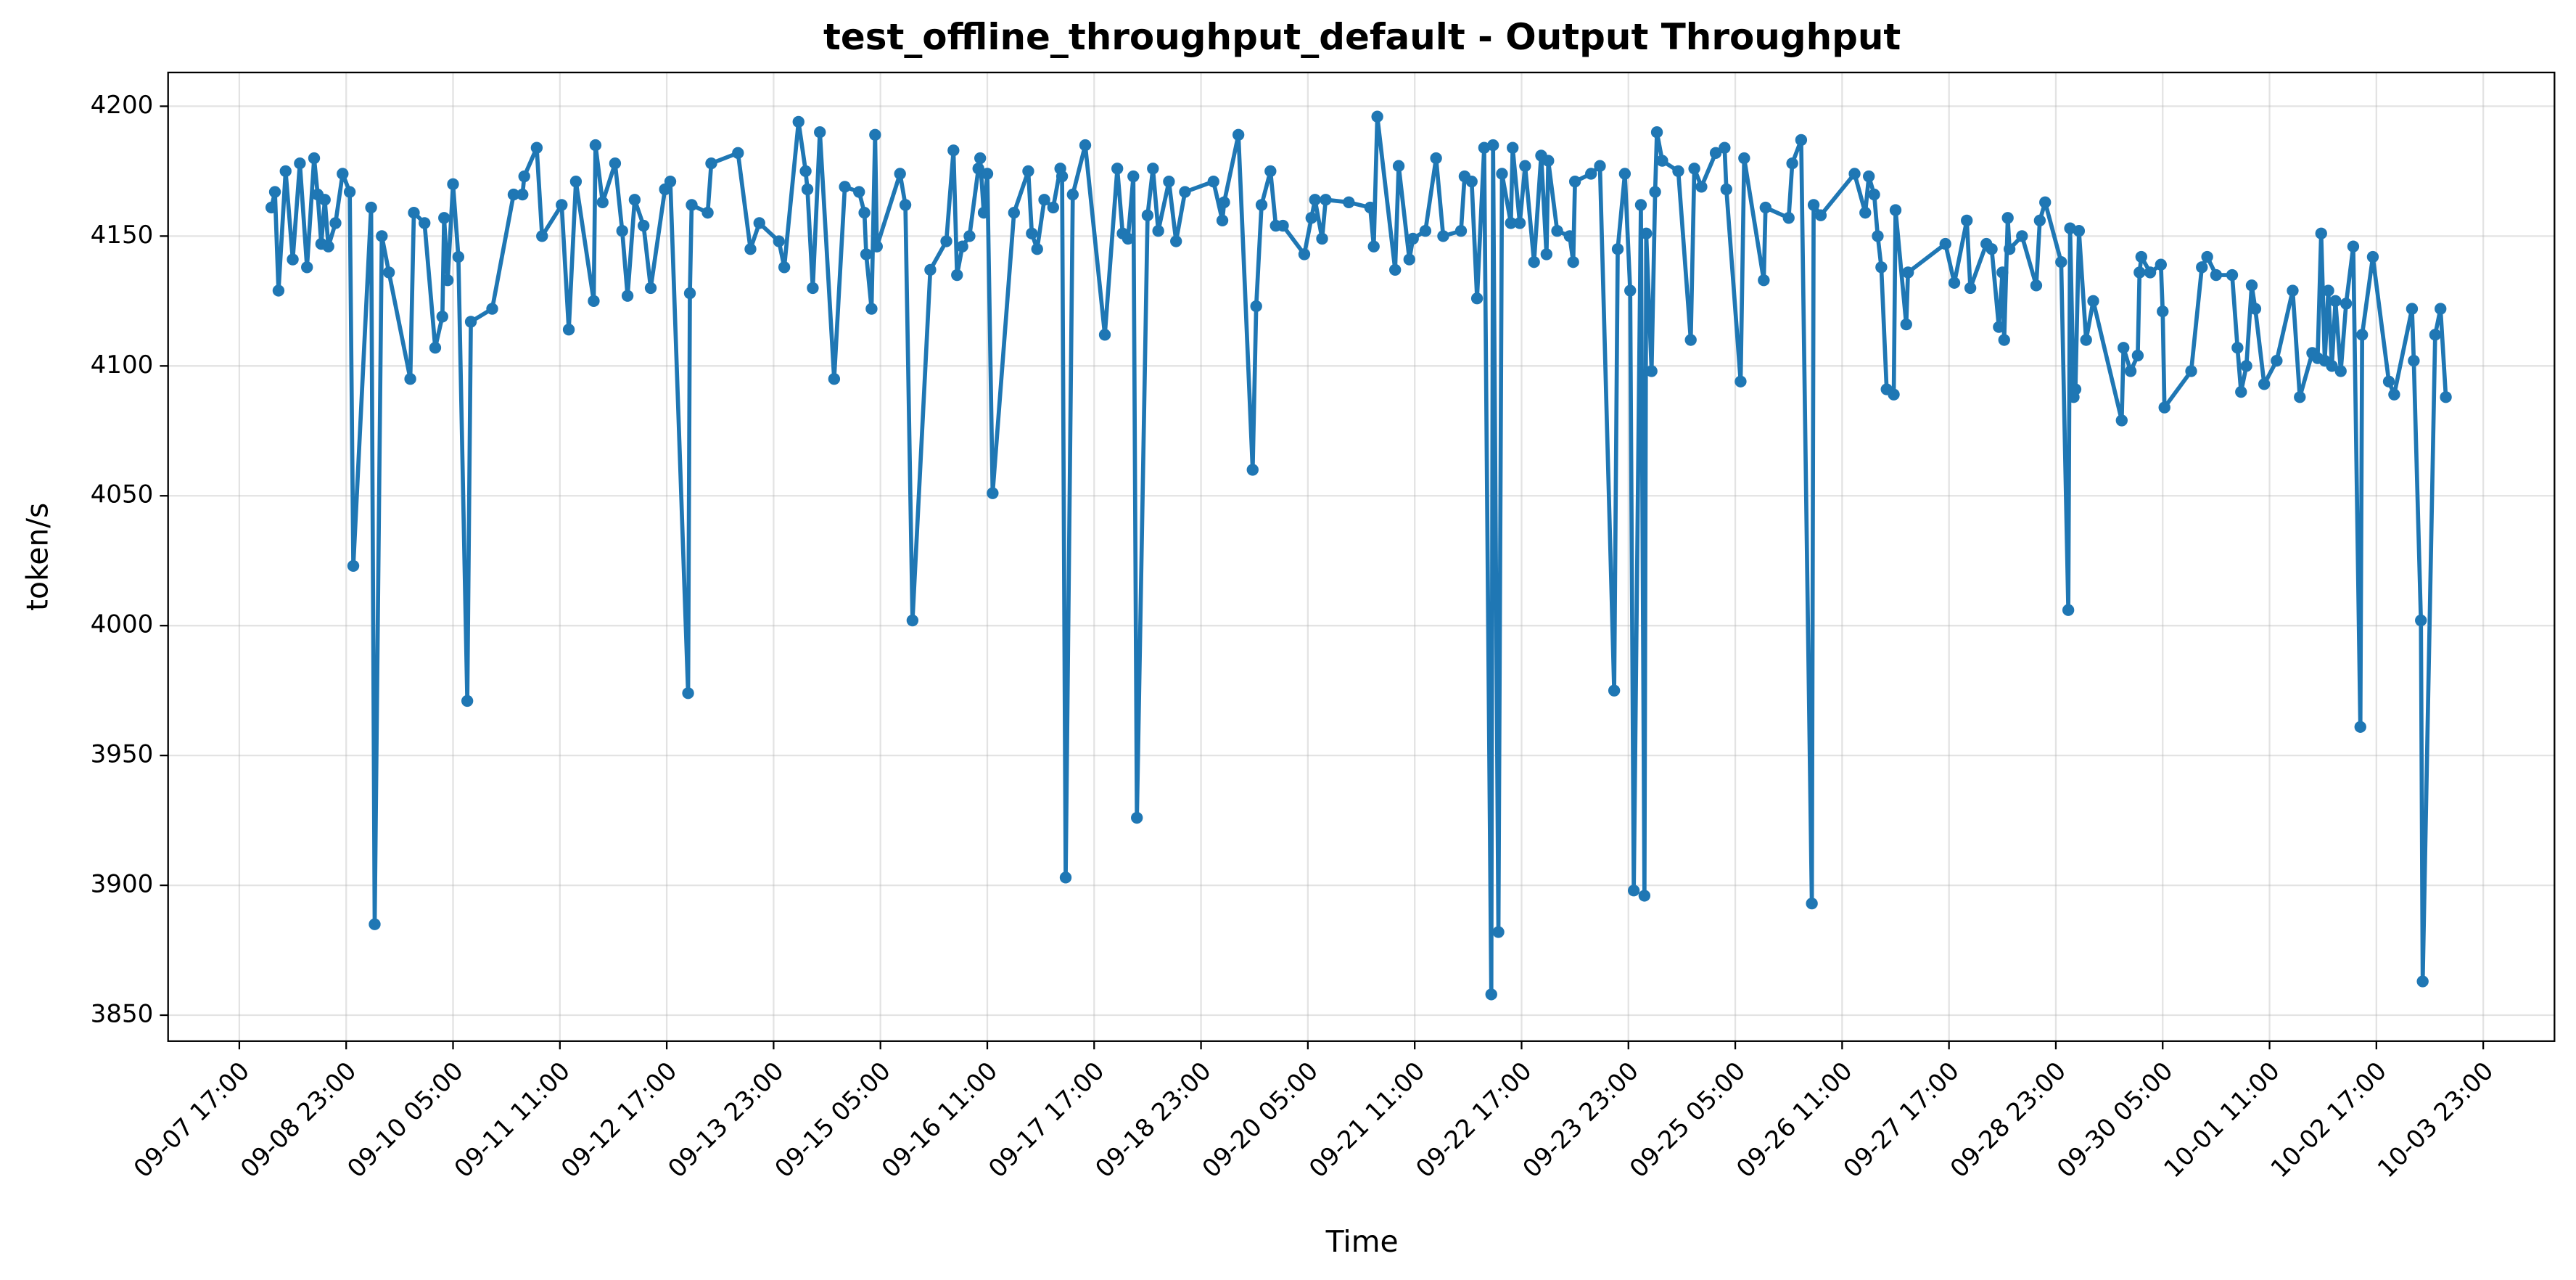 The width and height of the screenshot is (2576, 1280). I want to click on y-tick-label: 4050, so click(122, 494).